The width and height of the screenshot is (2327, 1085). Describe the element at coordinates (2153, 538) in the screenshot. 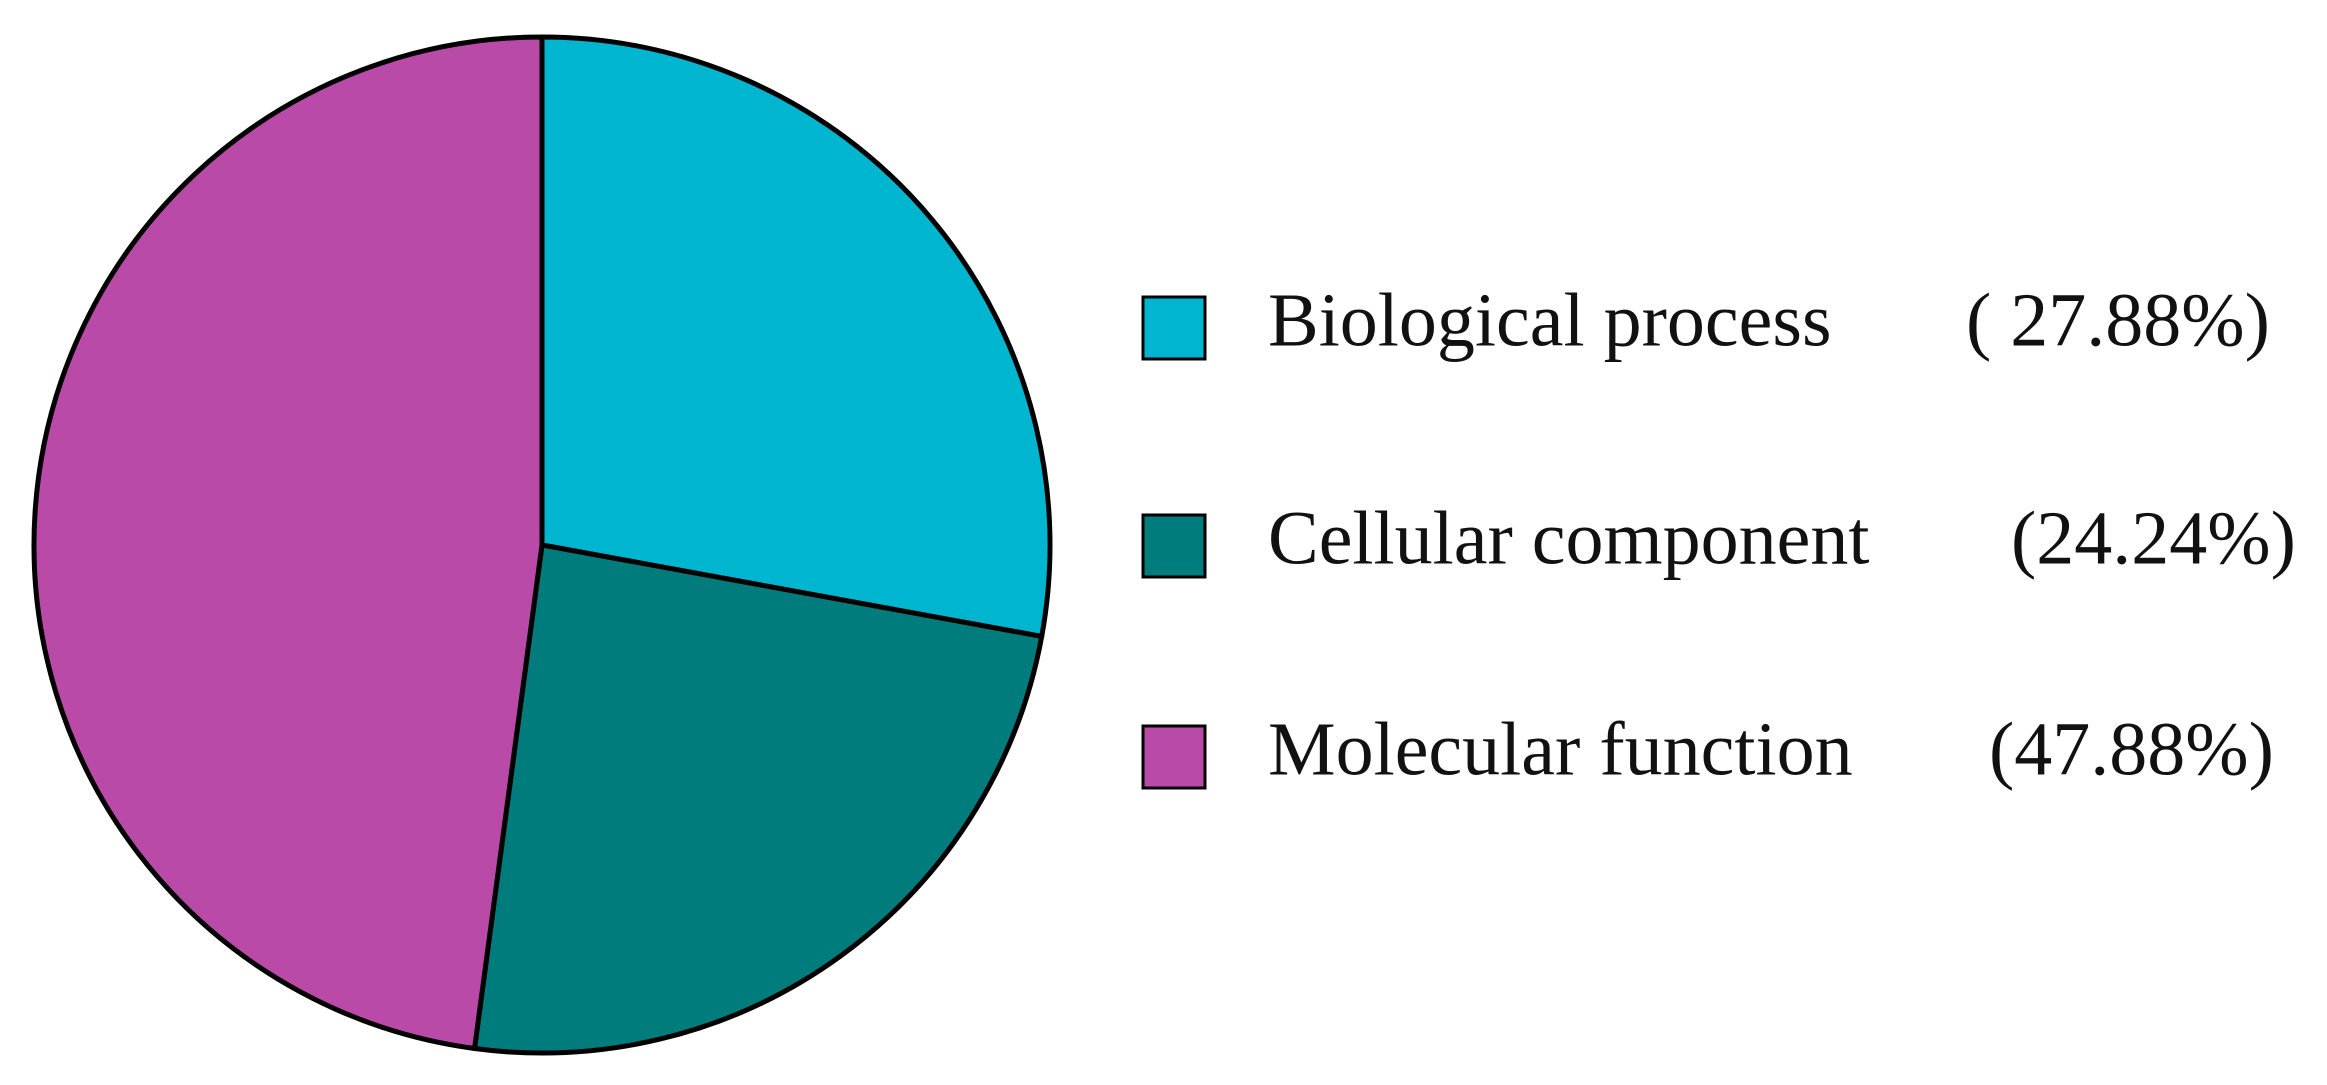

I see `value-label: (24.24%)` at that location.